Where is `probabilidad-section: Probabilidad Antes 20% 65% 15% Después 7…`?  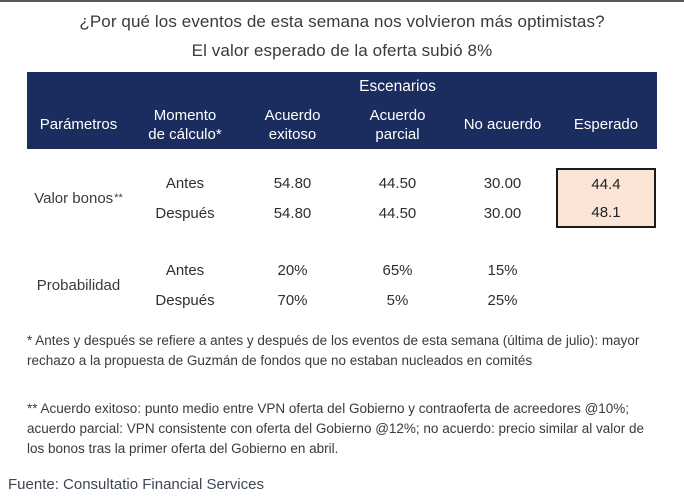
probabilidad-section: Probabilidad Antes 20% 65% 15% Después 7… is located at coordinates (342, 285).